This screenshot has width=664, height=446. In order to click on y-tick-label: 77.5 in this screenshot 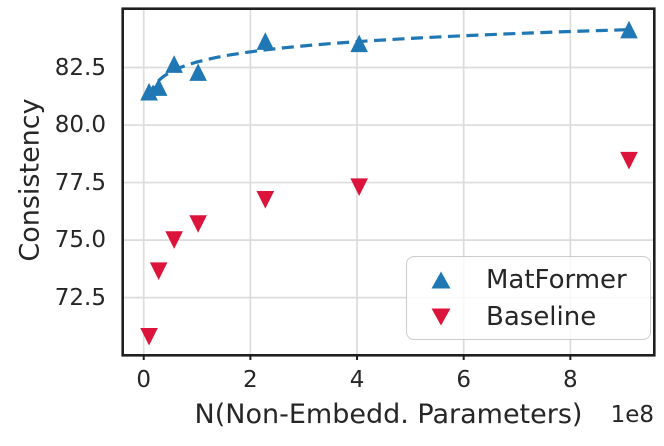, I will do `click(80, 182)`.